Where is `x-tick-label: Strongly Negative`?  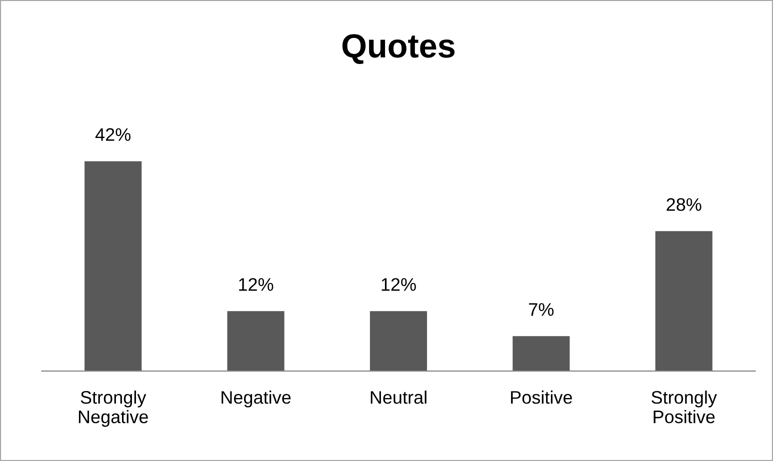
x-tick-label: Strongly Negative is located at coordinates (113, 408).